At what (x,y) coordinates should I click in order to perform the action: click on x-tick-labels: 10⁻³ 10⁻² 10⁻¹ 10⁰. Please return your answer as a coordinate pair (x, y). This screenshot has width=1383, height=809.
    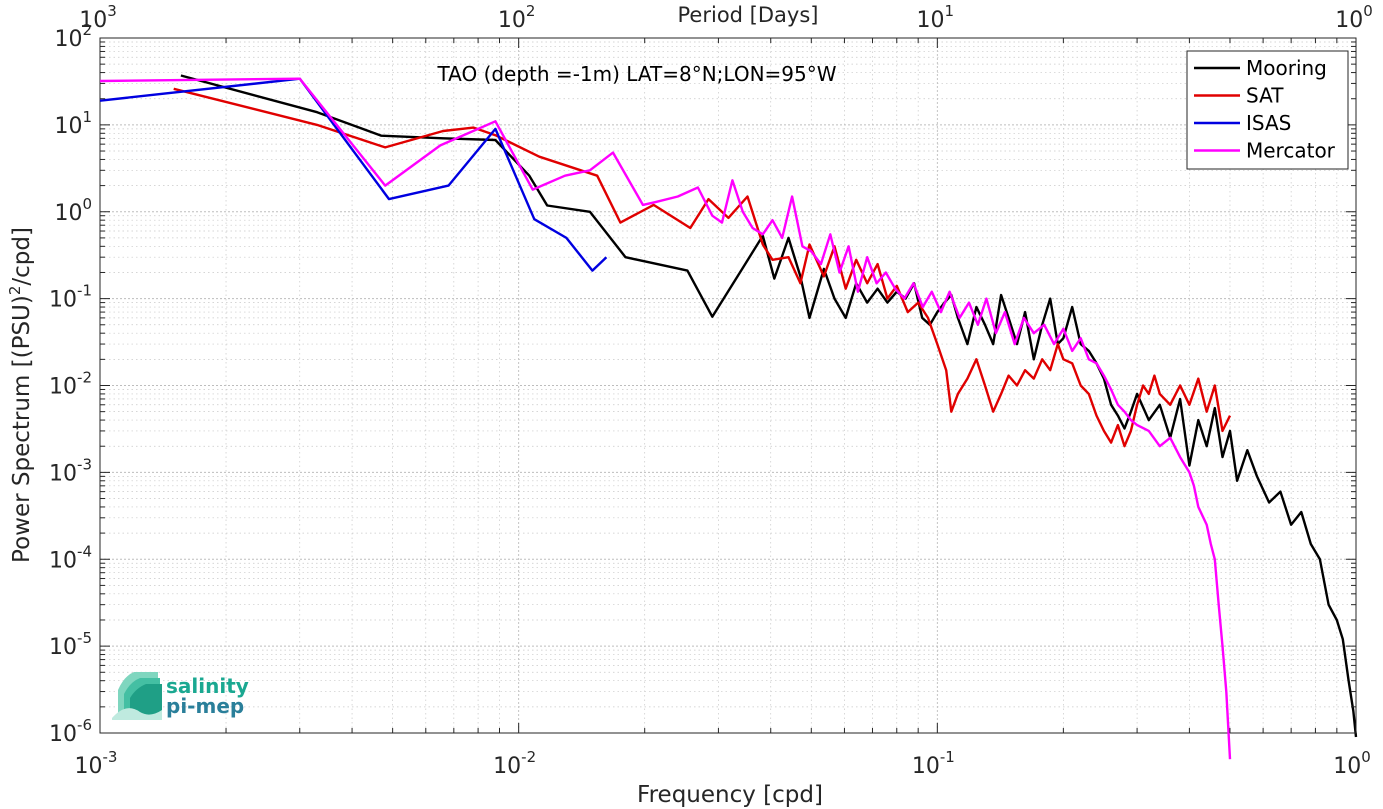
    Looking at the image, I should click on (723, 763).